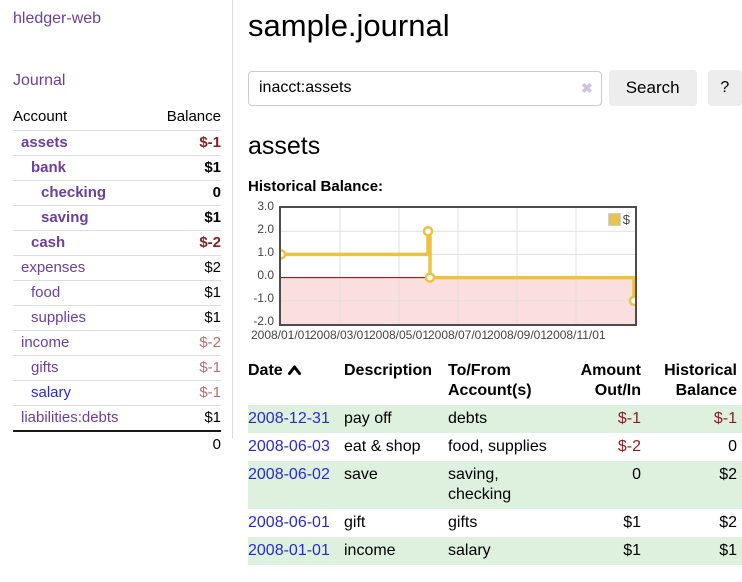 The height and width of the screenshot is (582, 742). What do you see at coordinates (265, 229) in the screenshot?
I see `y-tick-label: 2.0` at bounding box center [265, 229].